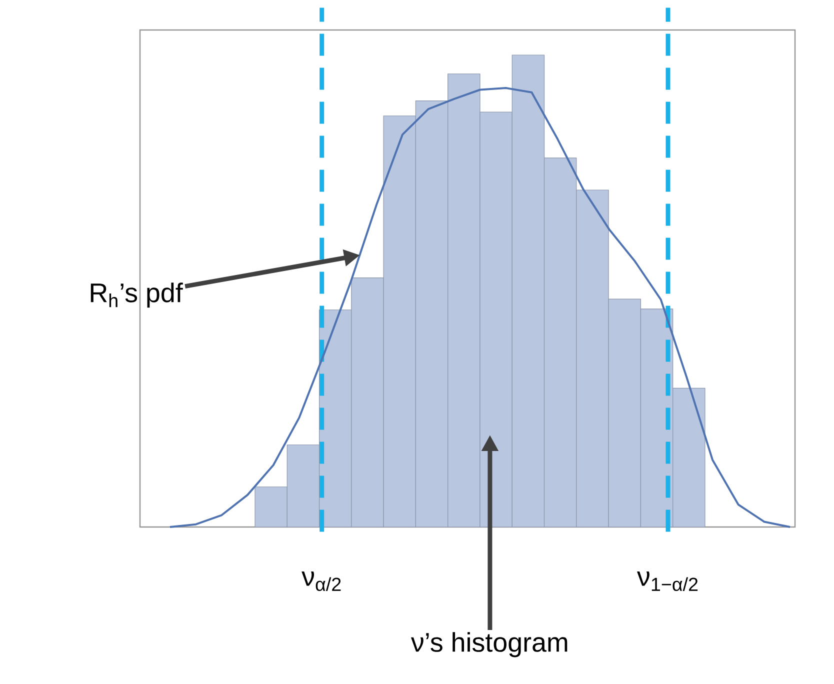 The width and height of the screenshot is (834, 684). I want to click on text: ν$_{1−α/2}$, so click(667, 582).